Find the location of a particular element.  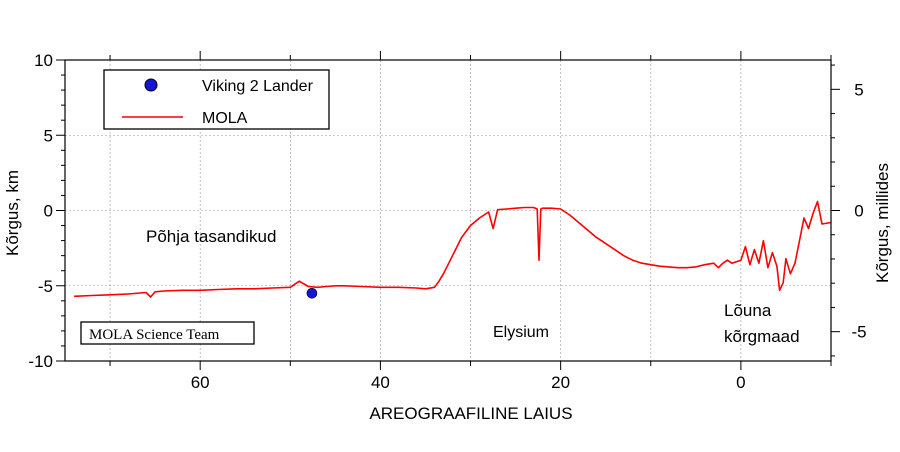

credit-box-frame is located at coordinates (167, 333).